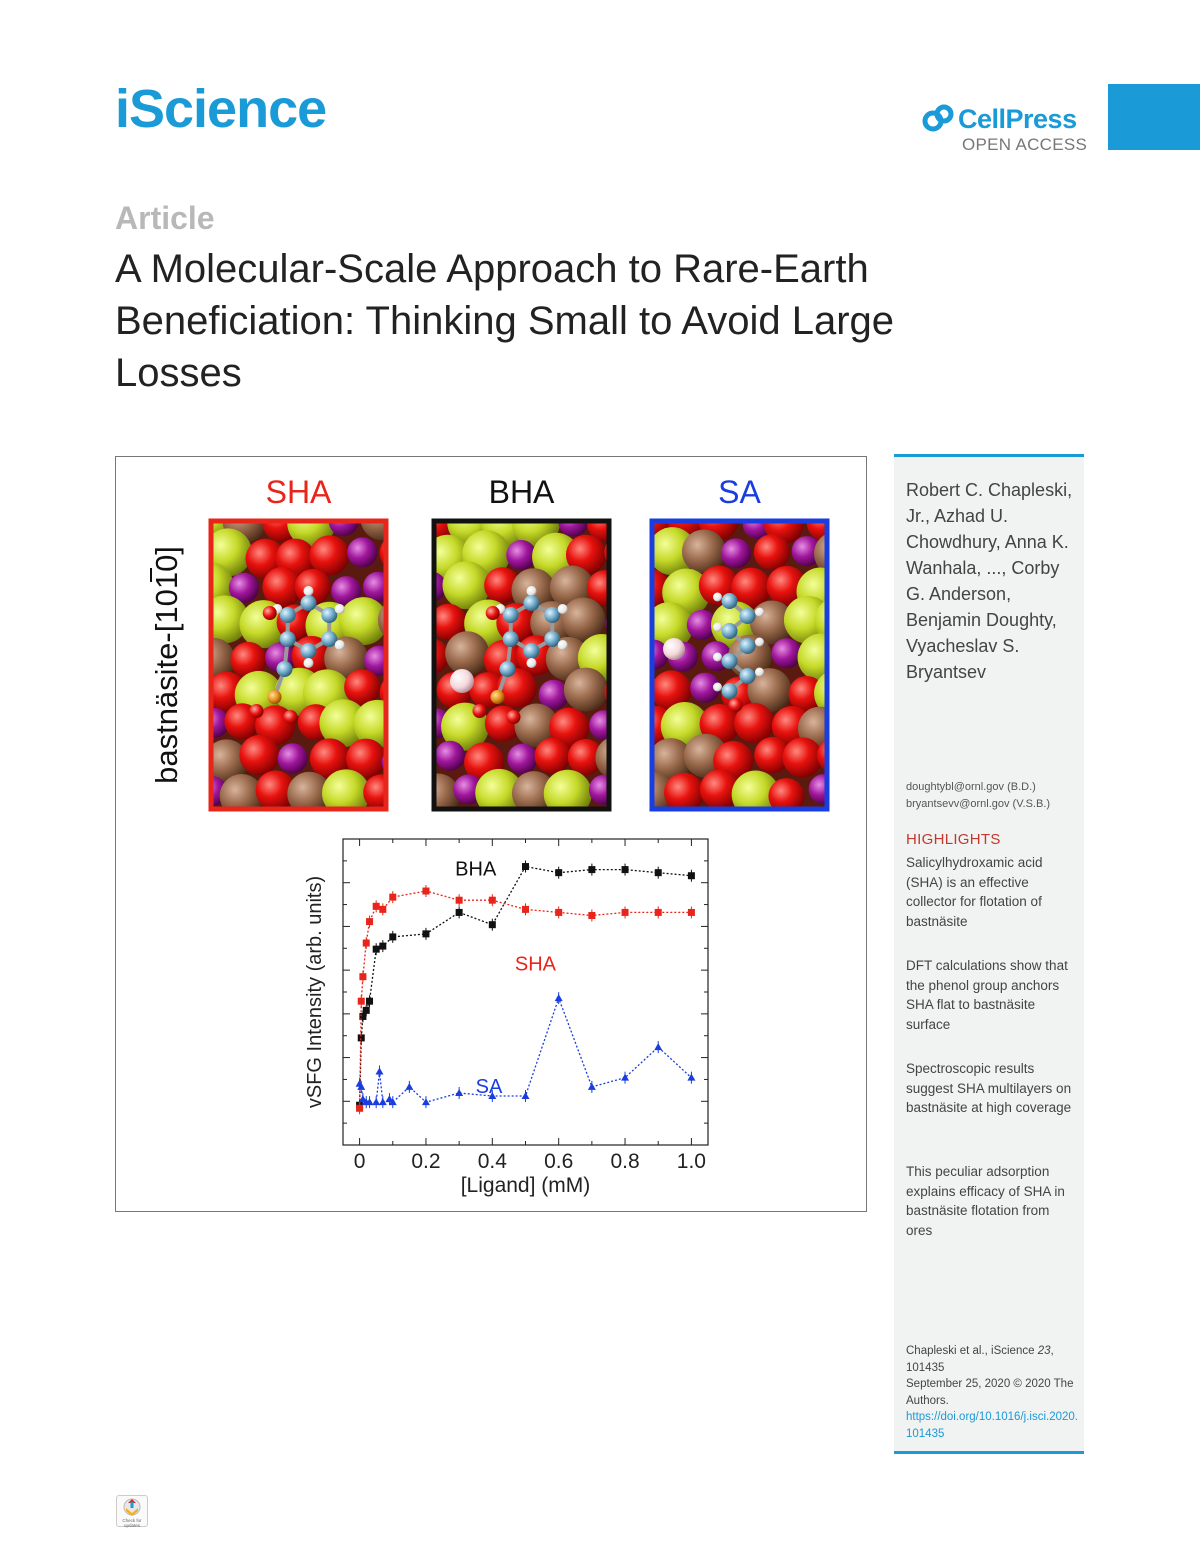  Describe the element at coordinates (522, 492) in the screenshot. I see `panel-label-bha: BHA` at that location.